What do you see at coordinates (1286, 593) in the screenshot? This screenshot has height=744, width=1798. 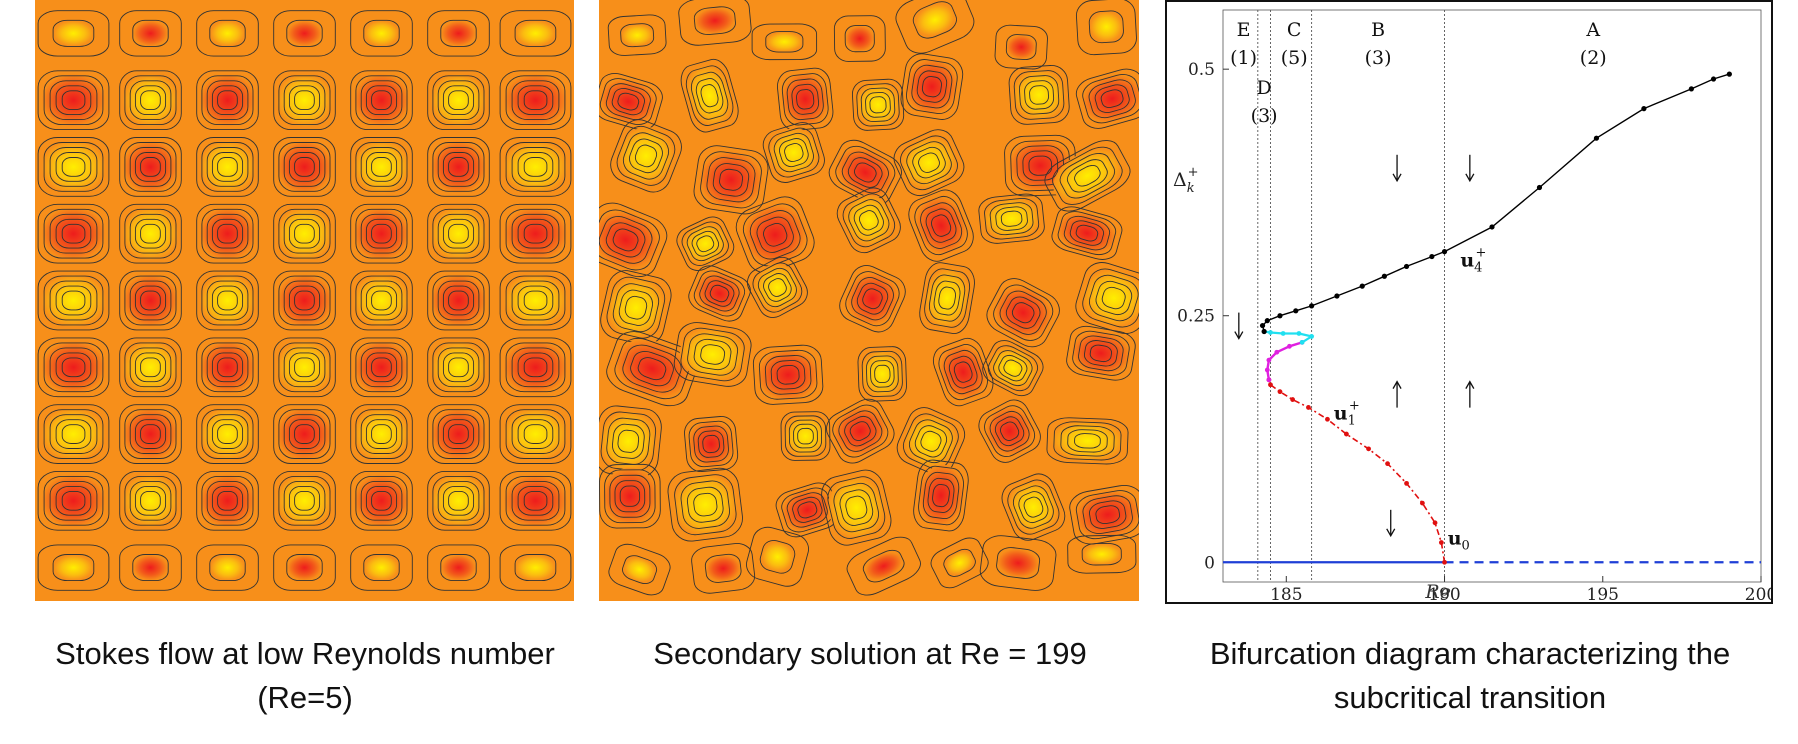 I see `x-tick-label: 185` at bounding box center [1286, 593].